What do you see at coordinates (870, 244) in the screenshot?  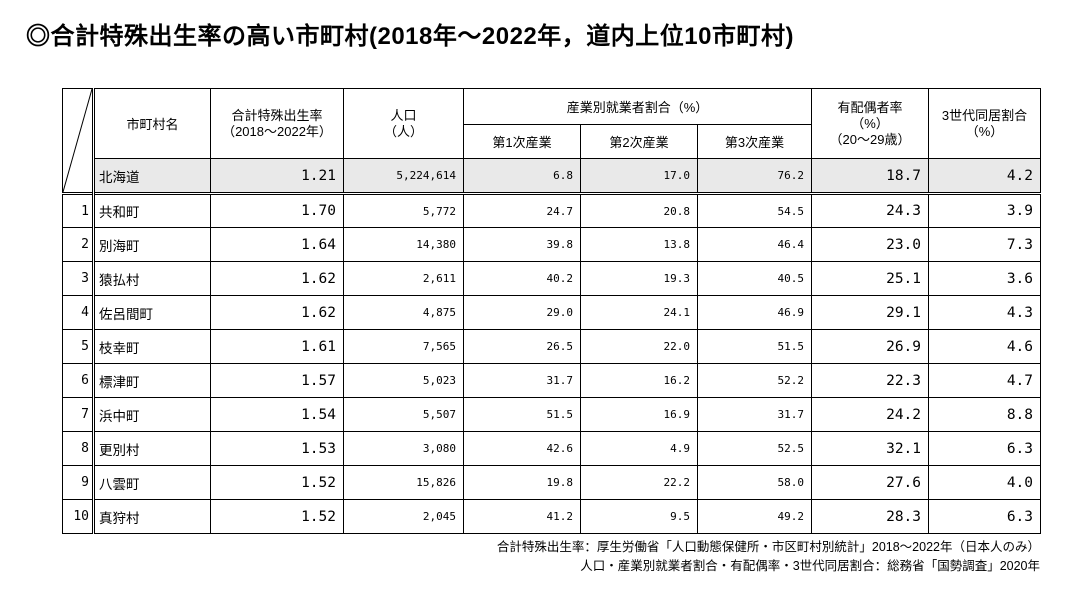 I see `spouse-rate-cell: 23.0` at bounding box center [870, 244].